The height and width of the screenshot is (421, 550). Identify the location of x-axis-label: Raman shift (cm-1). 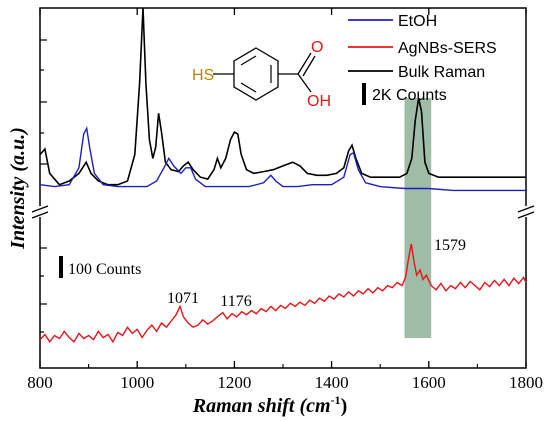
(269, 405).